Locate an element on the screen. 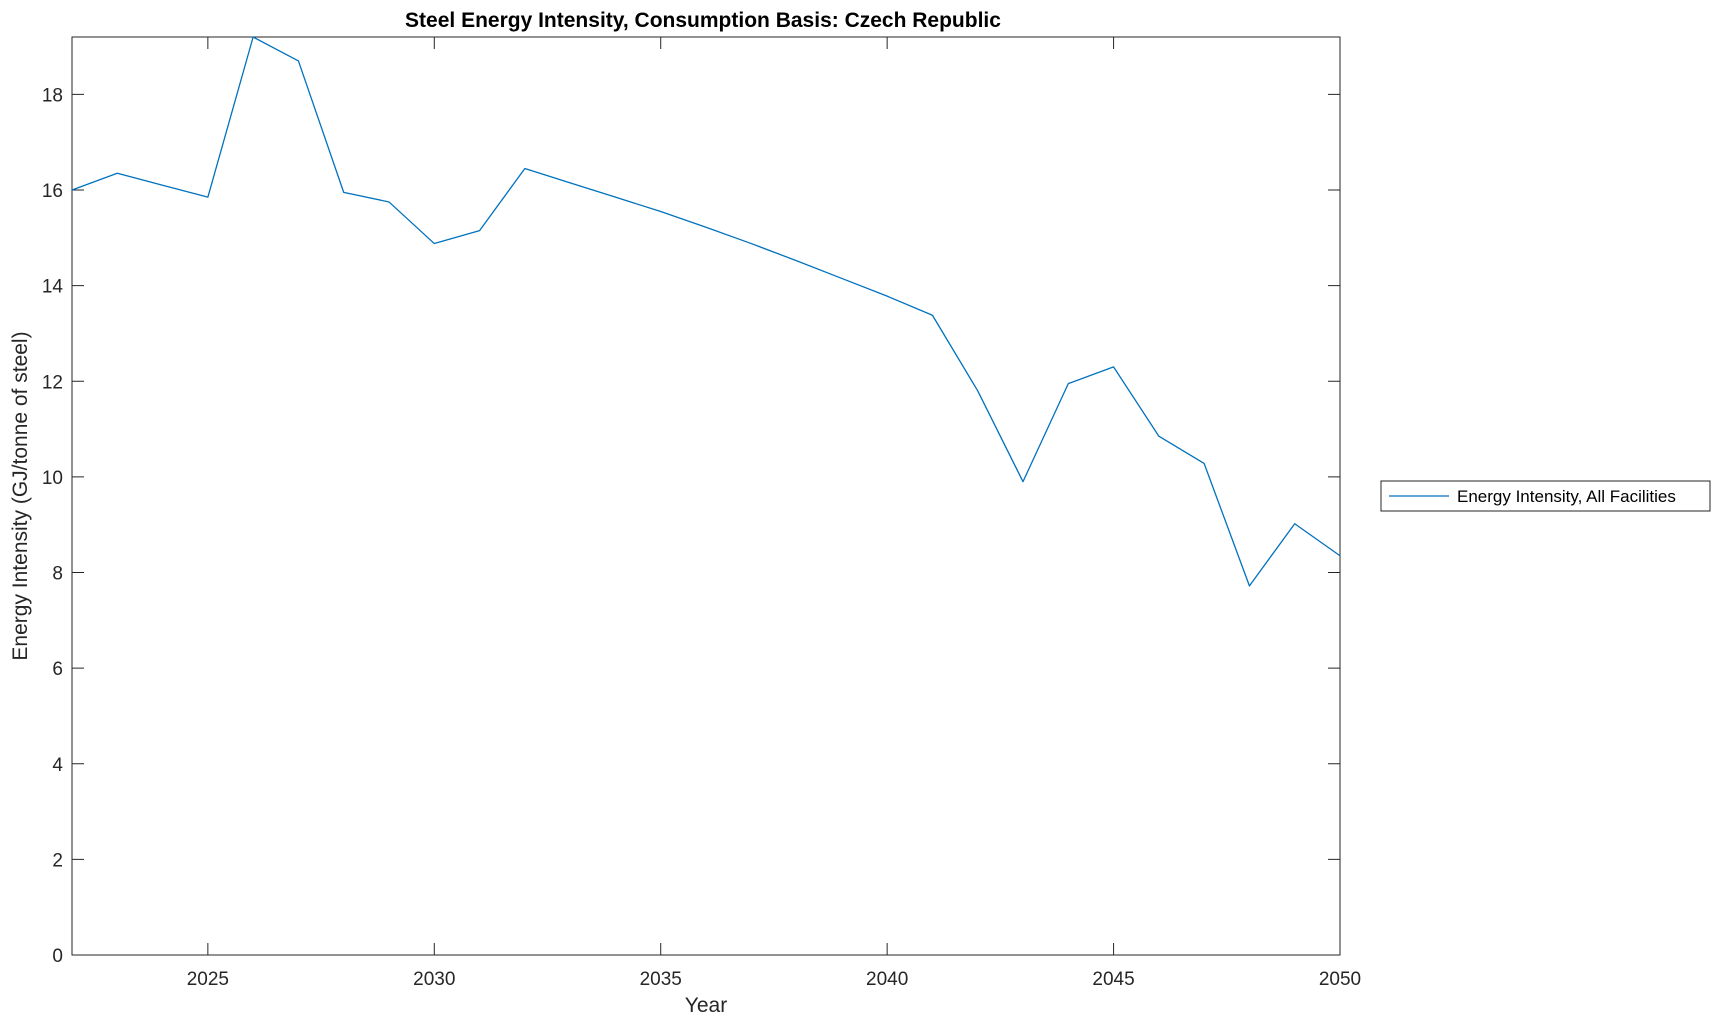  x-tick-label: 2050 is located at coordinates (1340, 979).